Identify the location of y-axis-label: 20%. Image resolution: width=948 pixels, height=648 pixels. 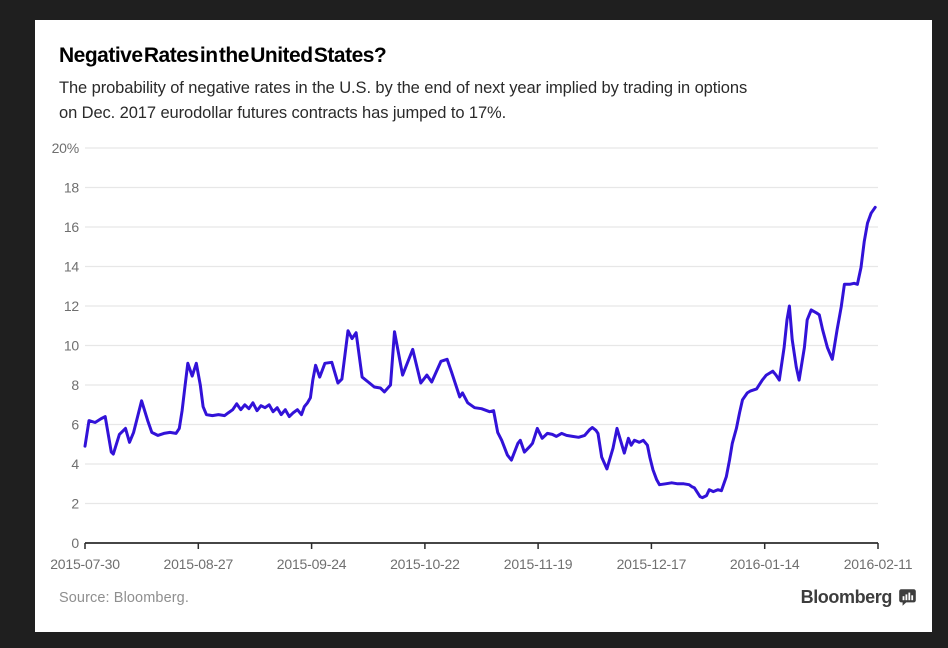
(65, 148).